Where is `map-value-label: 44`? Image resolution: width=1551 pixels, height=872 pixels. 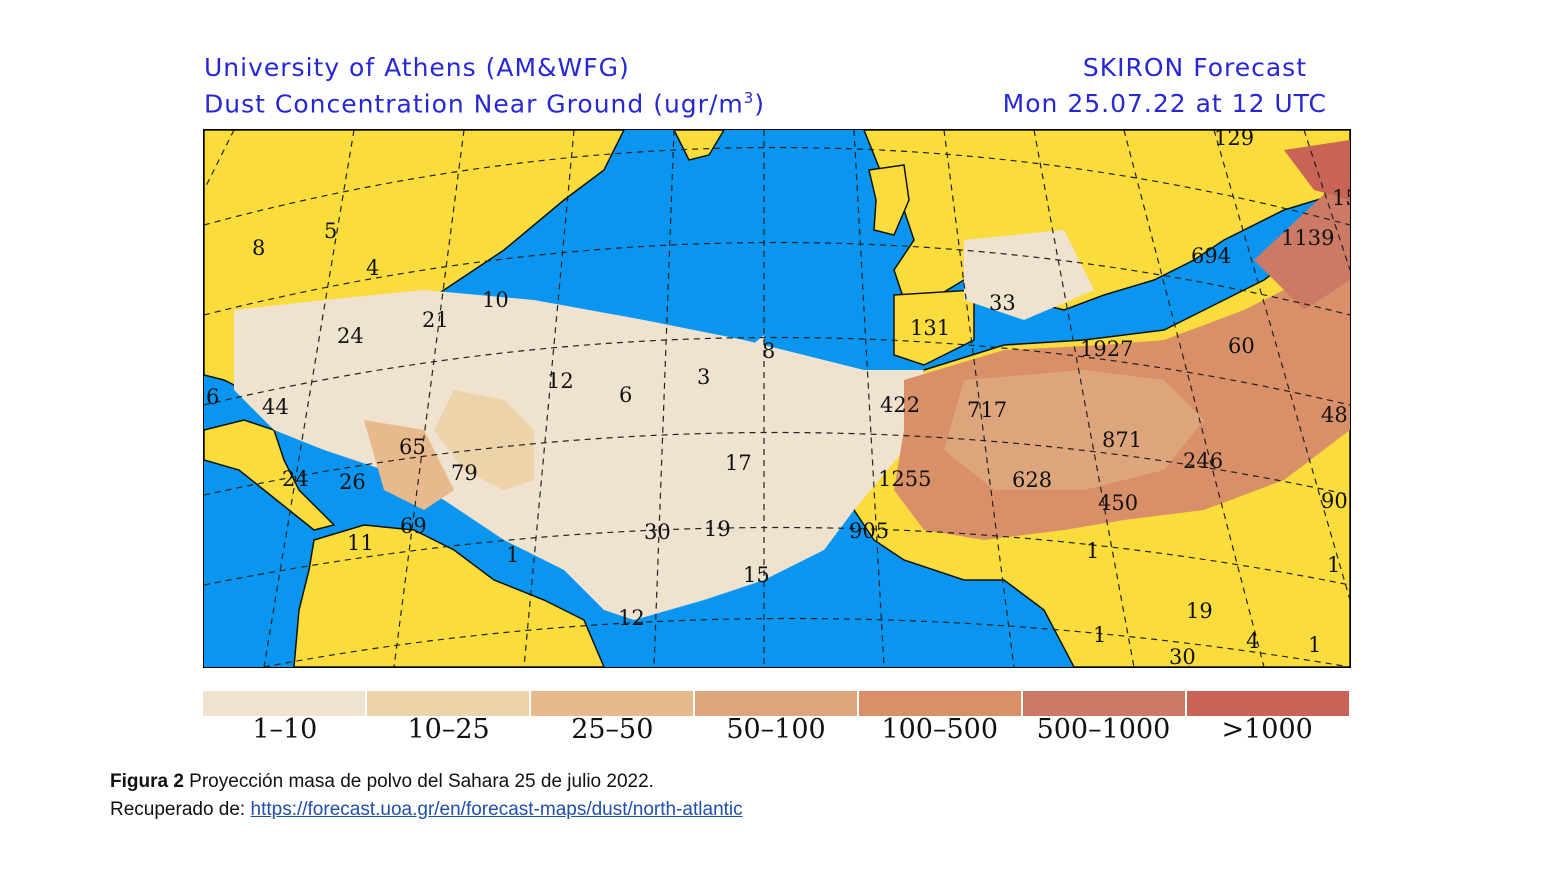
map-value-label: 44 is located at coordinates (275, 407).